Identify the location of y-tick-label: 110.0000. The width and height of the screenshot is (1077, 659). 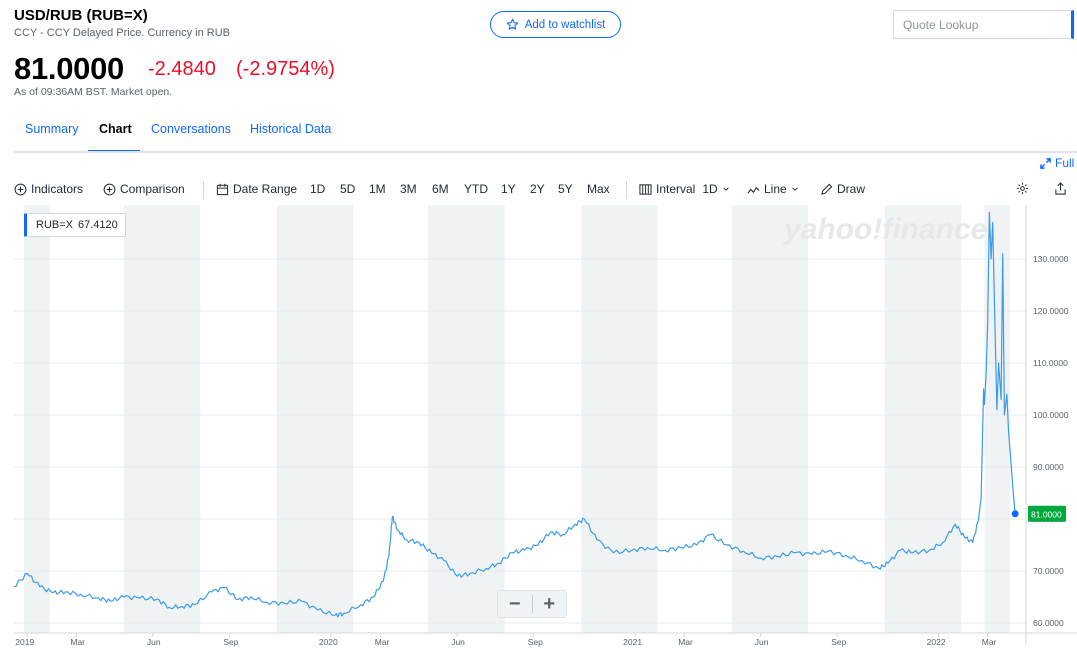
(1050, 363).